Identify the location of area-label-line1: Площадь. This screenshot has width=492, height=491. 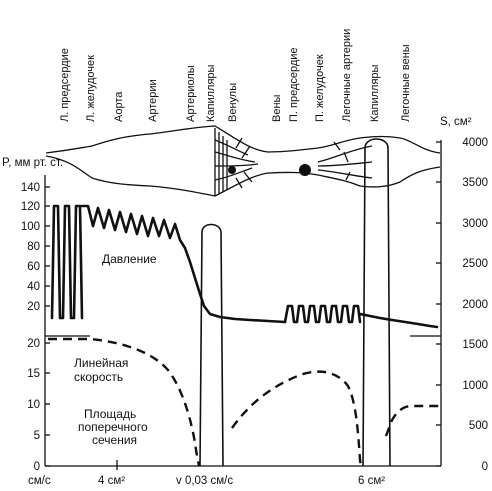
(110, 414).